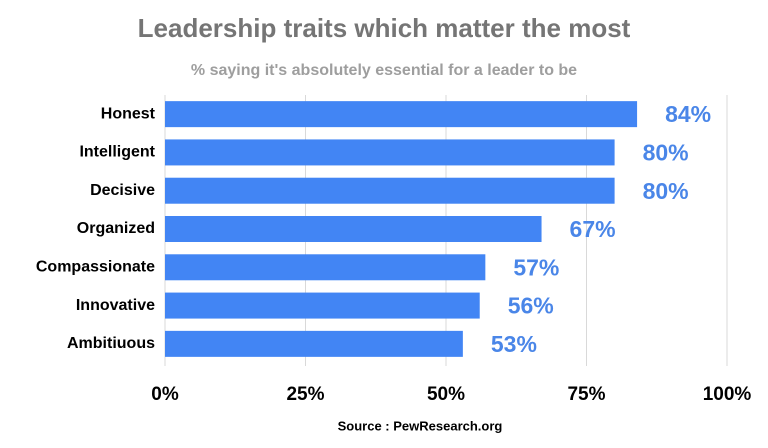 The image size is (768, 448). Describe the element at coordinates (95, 267) in the screenshot. I see `y-tick-label: Compassionate` at that location.